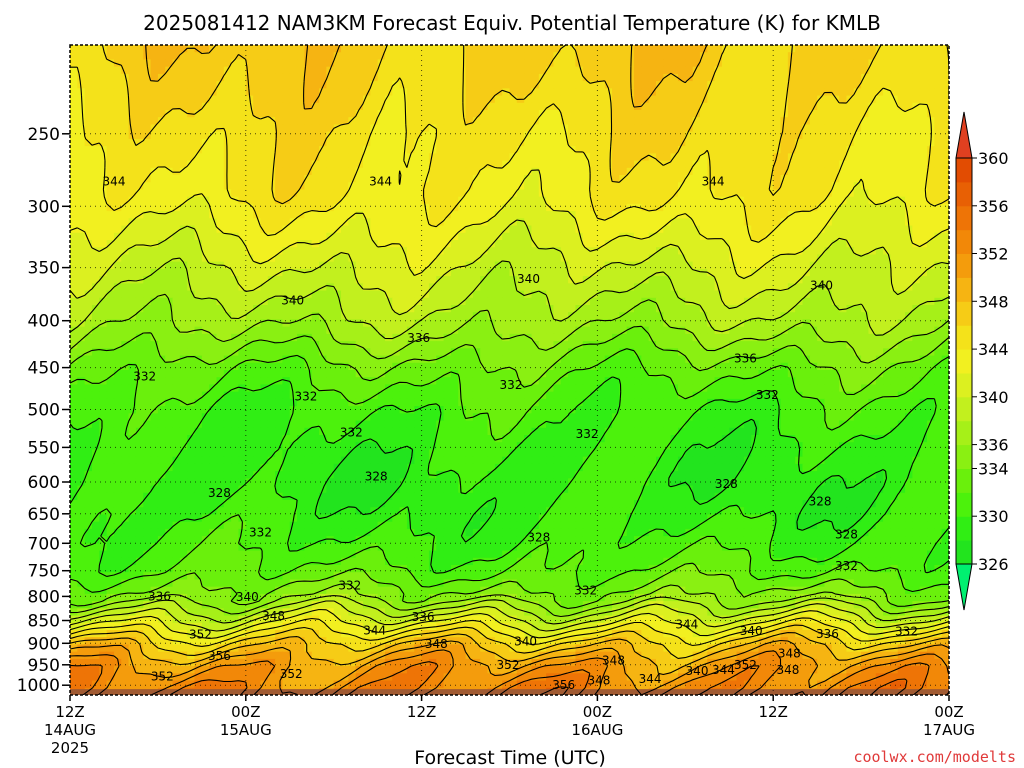 This screenshot has height=768, width=1024. I want to click on y-tick-label: 850, so click(44, 622).